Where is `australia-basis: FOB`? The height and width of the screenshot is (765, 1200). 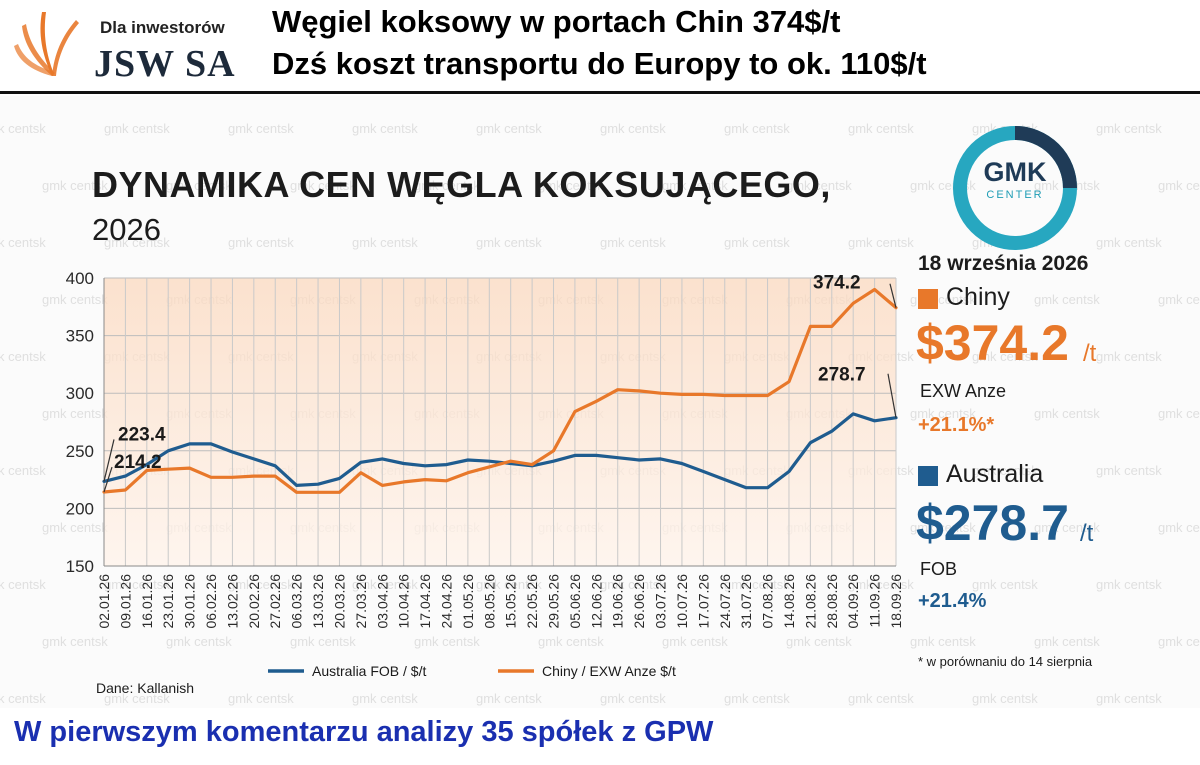
australia-basis: FOB is located at coordinates (939, 569).